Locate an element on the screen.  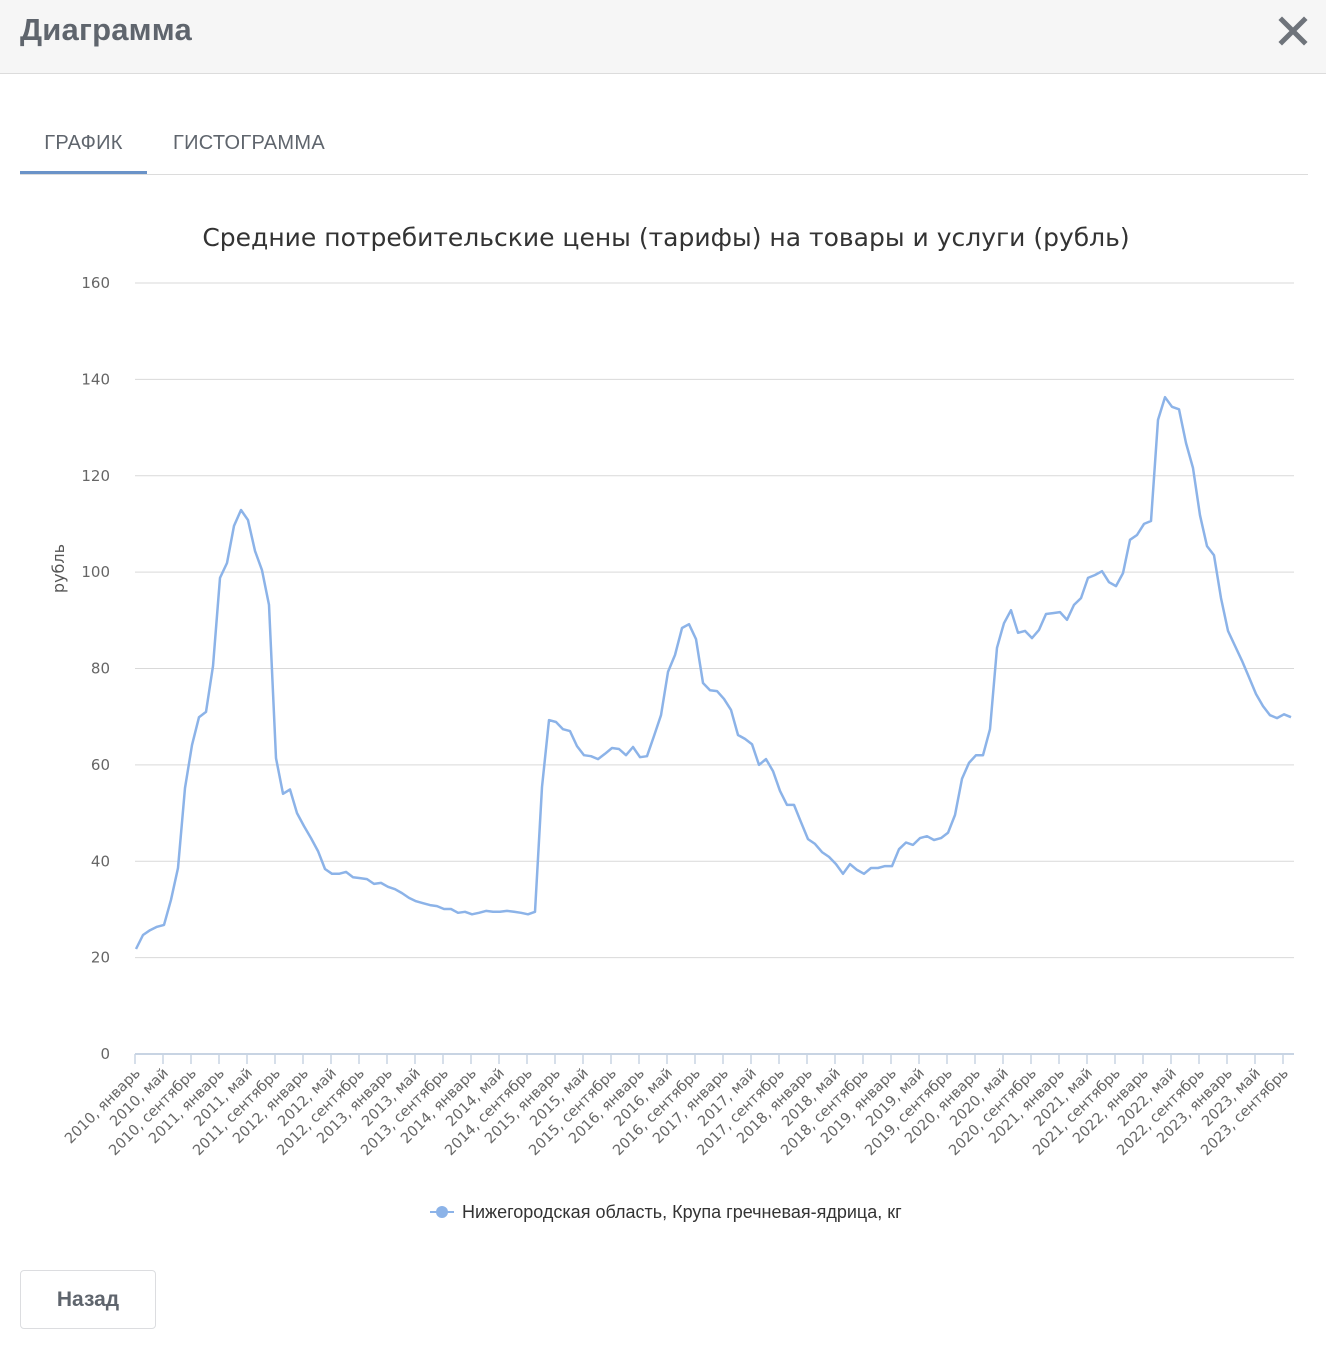
y-tick-label: 120 is located at coordinates (95, 476).